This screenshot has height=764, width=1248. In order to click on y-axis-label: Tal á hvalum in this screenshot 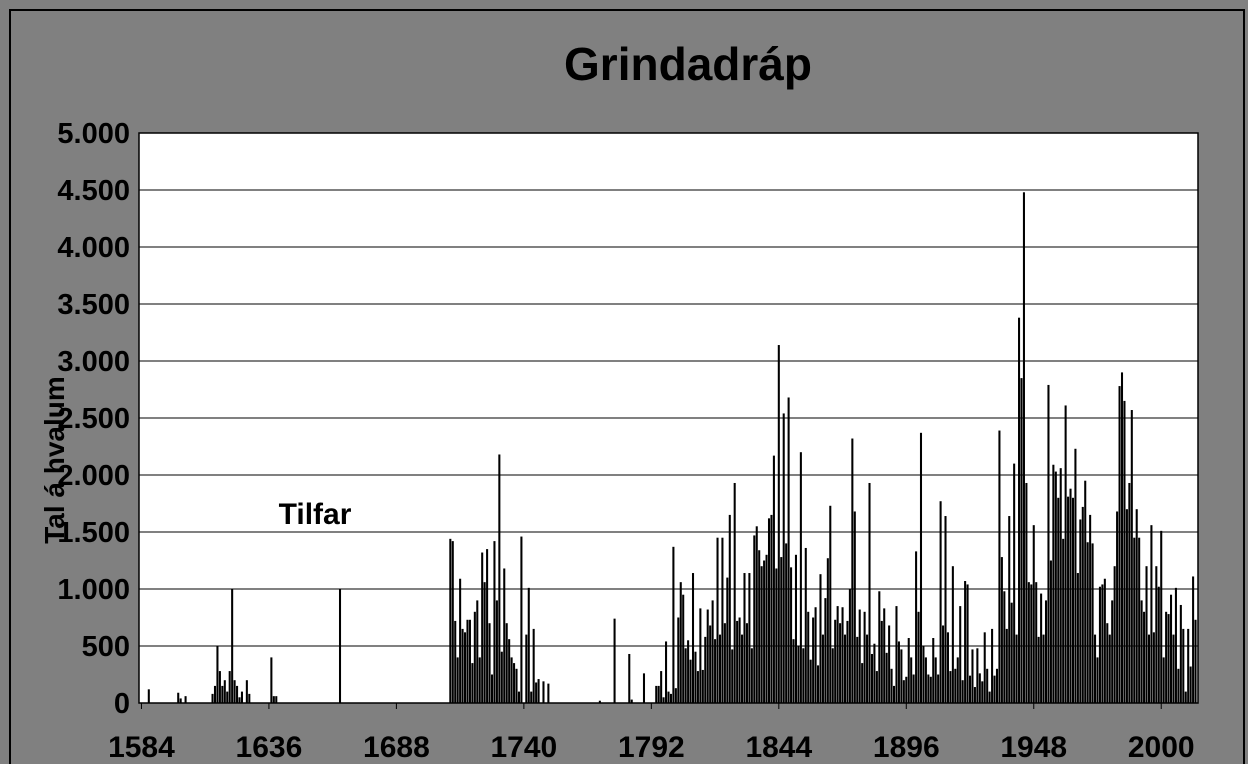, I will do `click(54, 460)`.